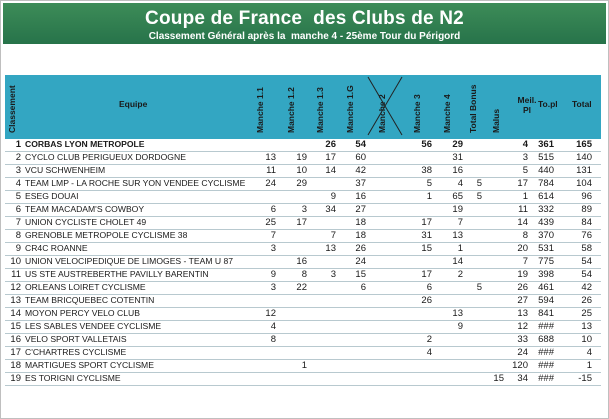 The image size is (609, 419). I want to click on cell-manche-1-g: 27, so click(360, 209).